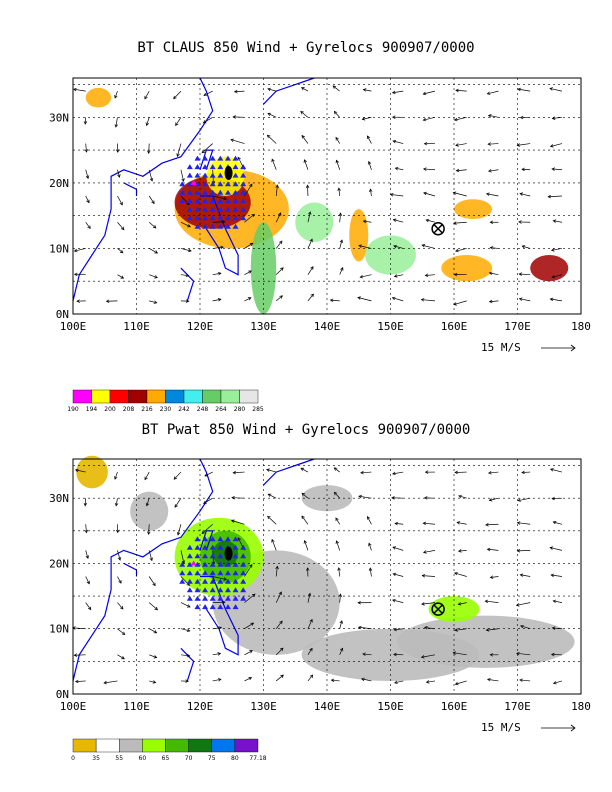 This screenshot has width=612, height=792. What do you see at coordinates (200, 326) in the screenshot?
I see `x-tick-label: 120E` at bounding box center [200, 326].